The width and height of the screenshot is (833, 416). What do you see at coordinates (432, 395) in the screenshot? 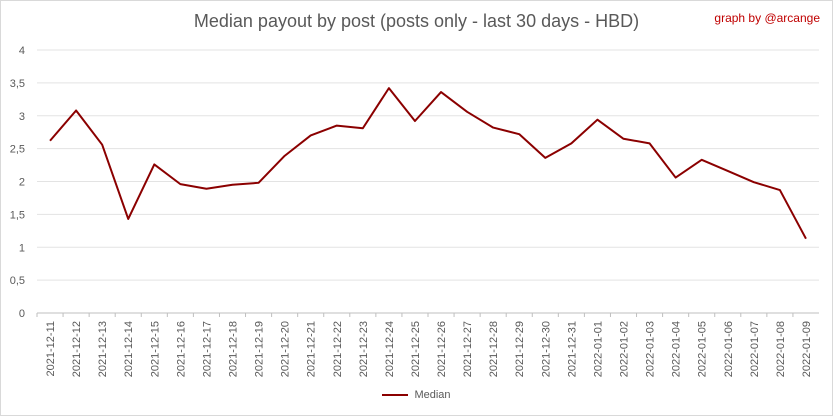
I see `legend-label: Median` at bounding box center [432, 395].